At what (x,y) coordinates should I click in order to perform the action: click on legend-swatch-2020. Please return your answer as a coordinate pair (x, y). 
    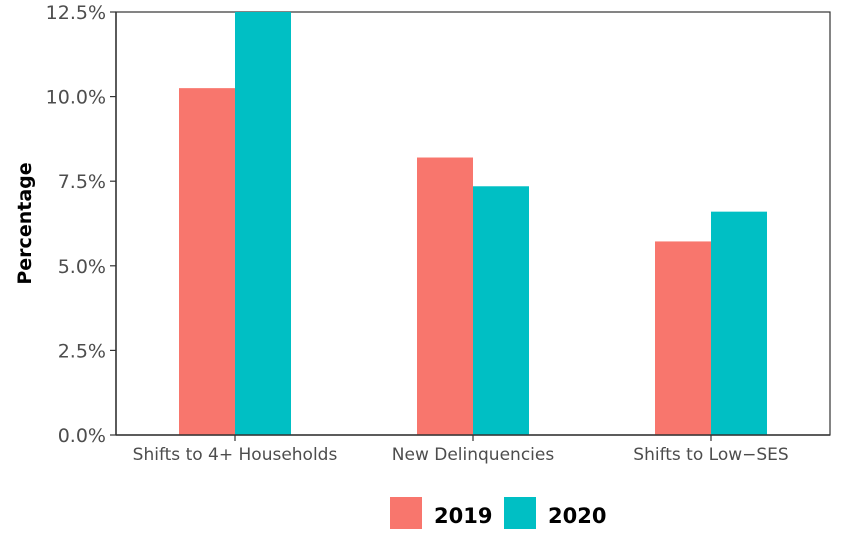
    Looking at the image, I should click on (520, 513).